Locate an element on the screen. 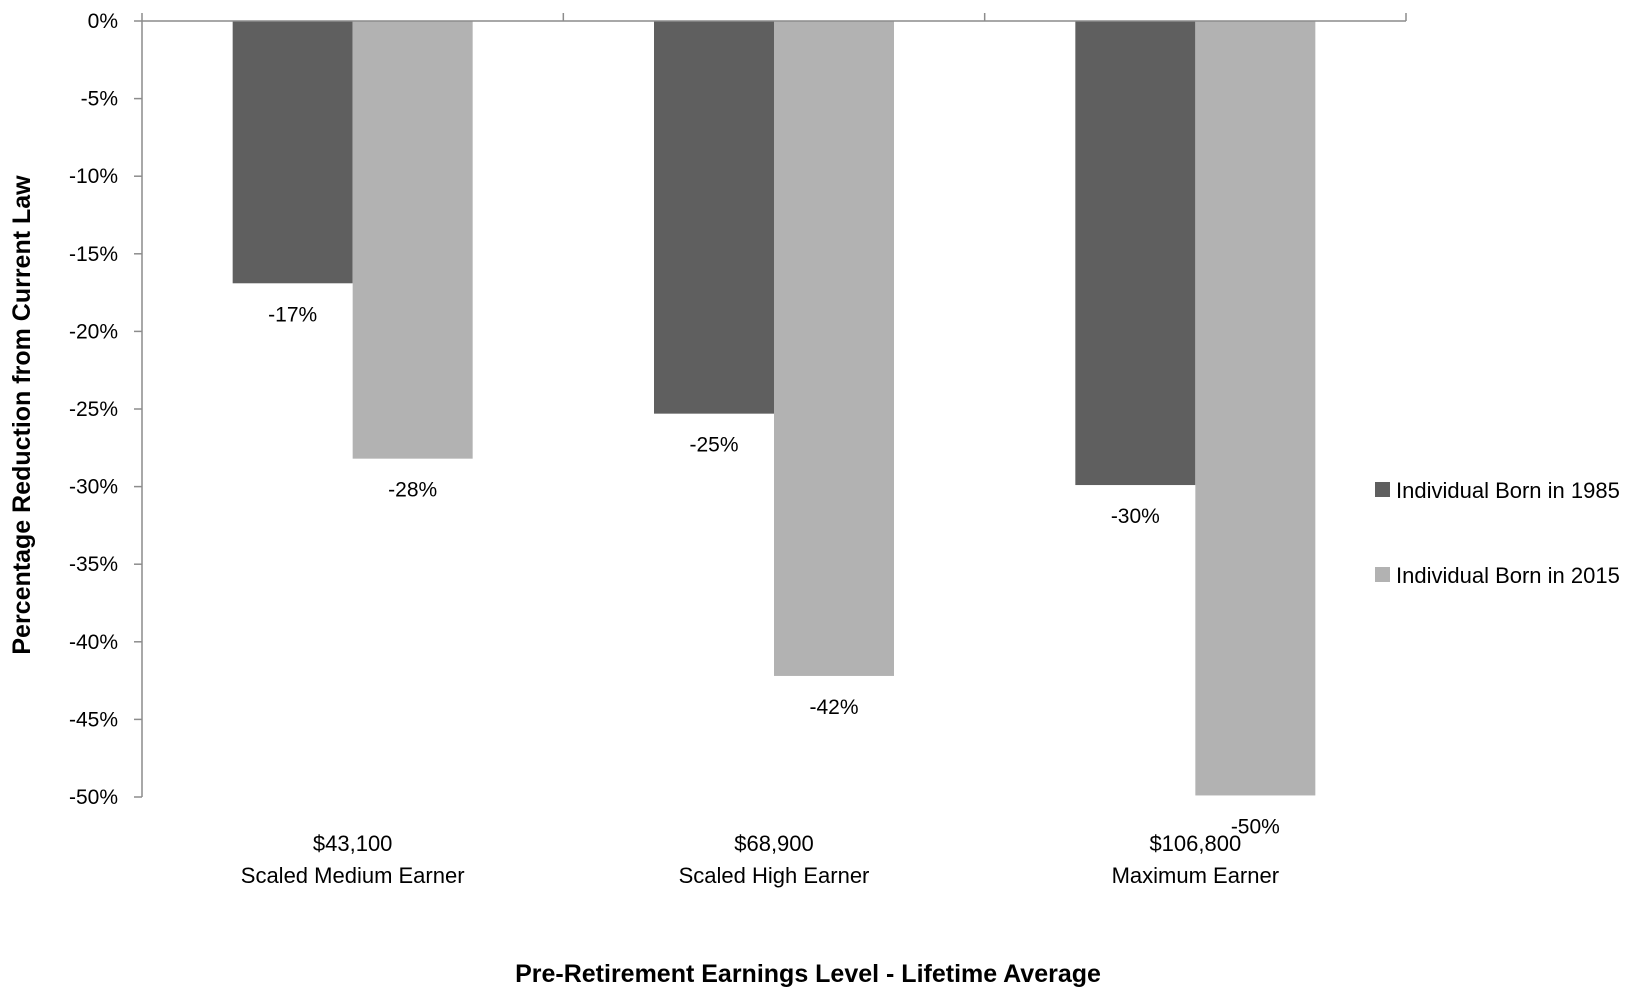 Image resolution: width=1647 pixels, height=992 pixels. data-label: -28% is located at coordinates (412, 490).